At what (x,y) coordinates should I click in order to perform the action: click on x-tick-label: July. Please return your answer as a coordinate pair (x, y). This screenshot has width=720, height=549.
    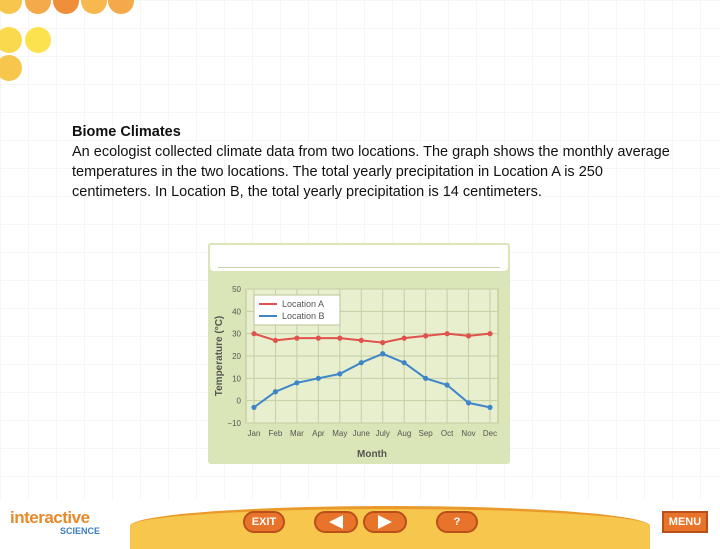
    Looking at the image, I should click on (383, 433).